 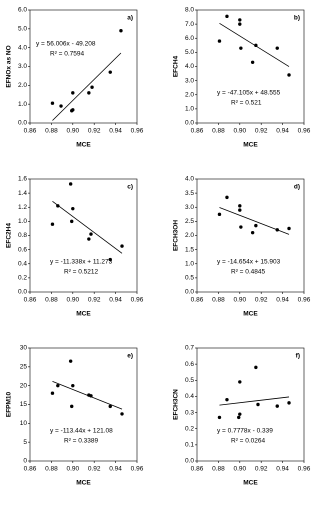 What do you see at coordinates (297, 18) in the screenshot?
I see `panel-label: b)` at bounding box center [297, 18].